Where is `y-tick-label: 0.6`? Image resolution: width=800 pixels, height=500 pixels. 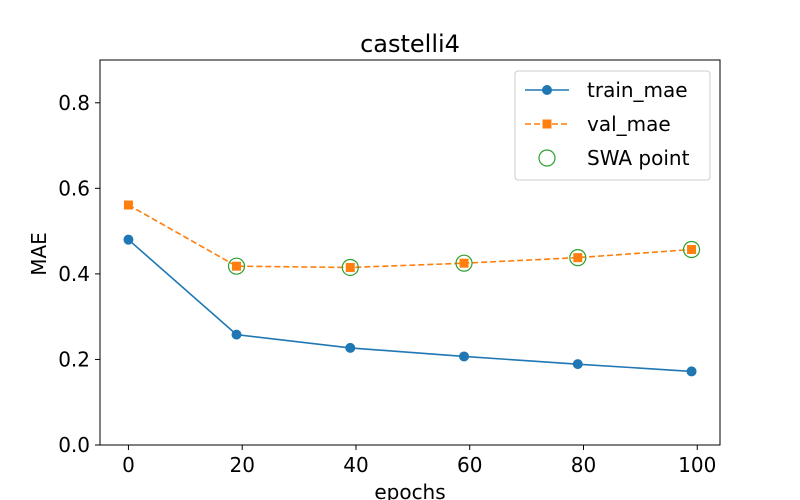 y-tick-label: 0.6 is located at coordinates (74, 188).